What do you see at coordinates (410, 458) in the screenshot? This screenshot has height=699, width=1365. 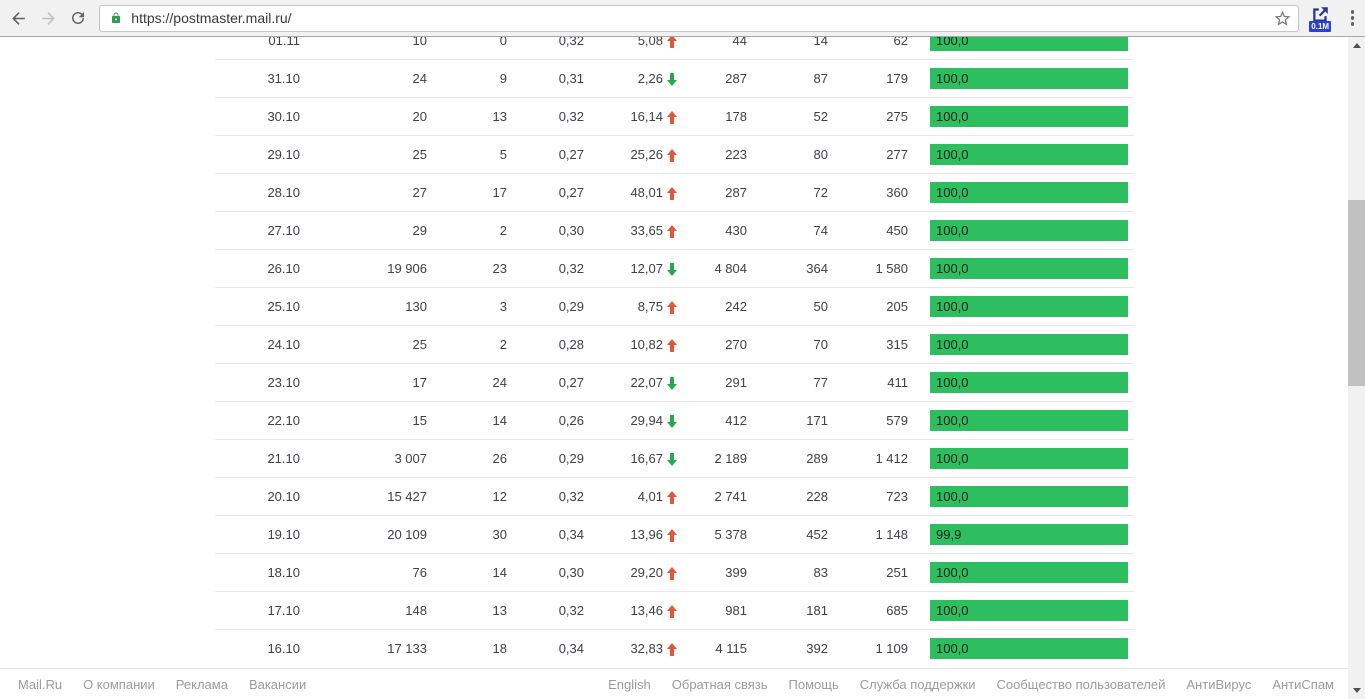 I see `cell-value: 3 007` at bounding box center [410, 458].